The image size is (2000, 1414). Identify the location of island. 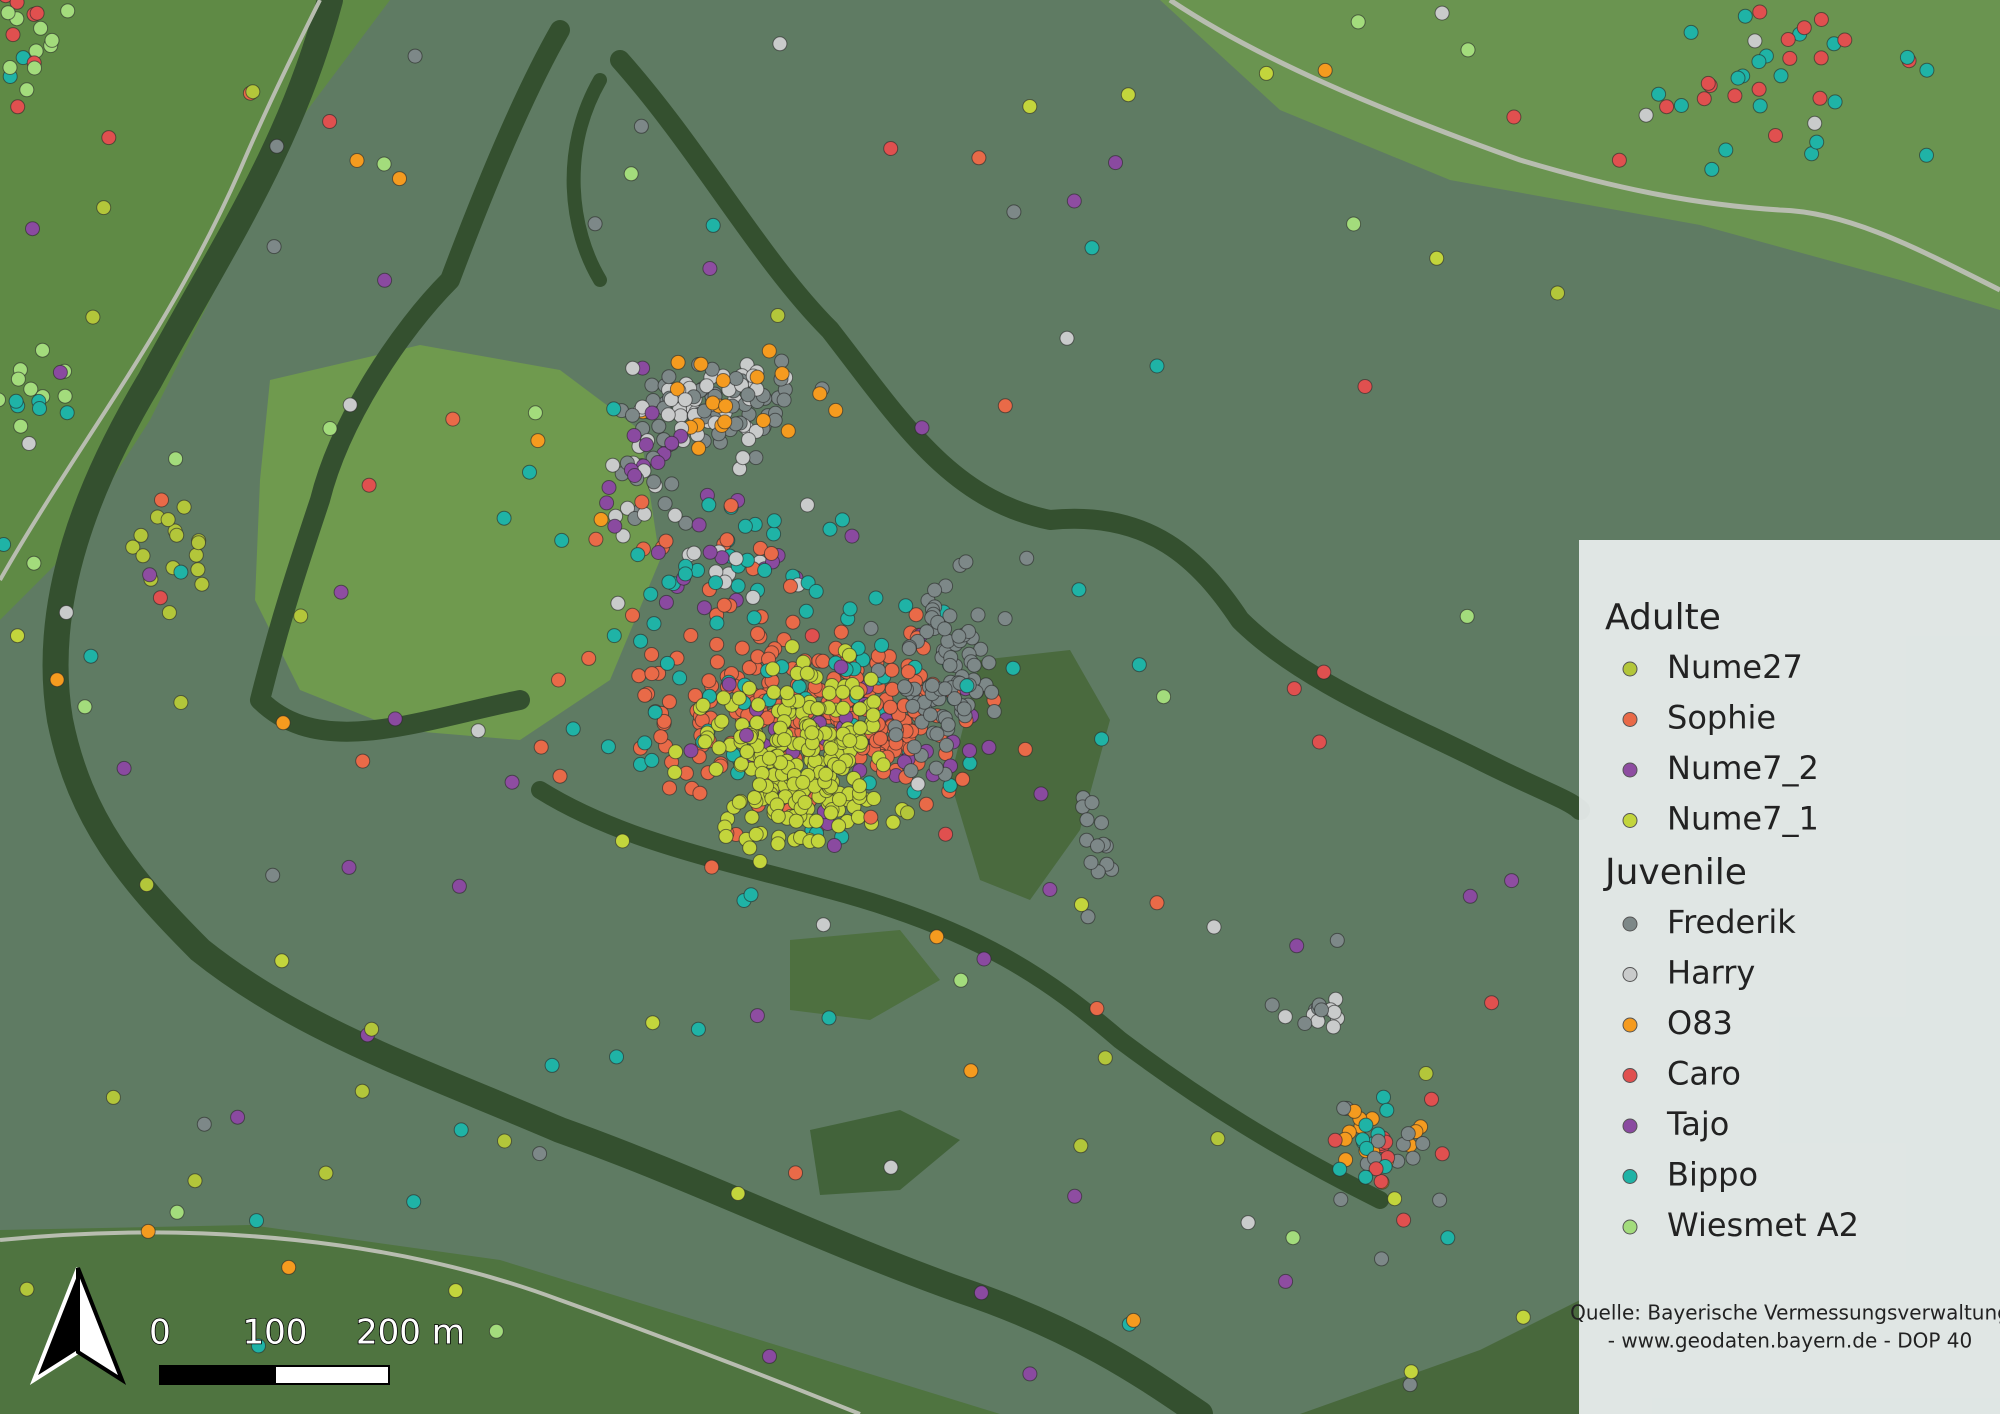
(865, 975).